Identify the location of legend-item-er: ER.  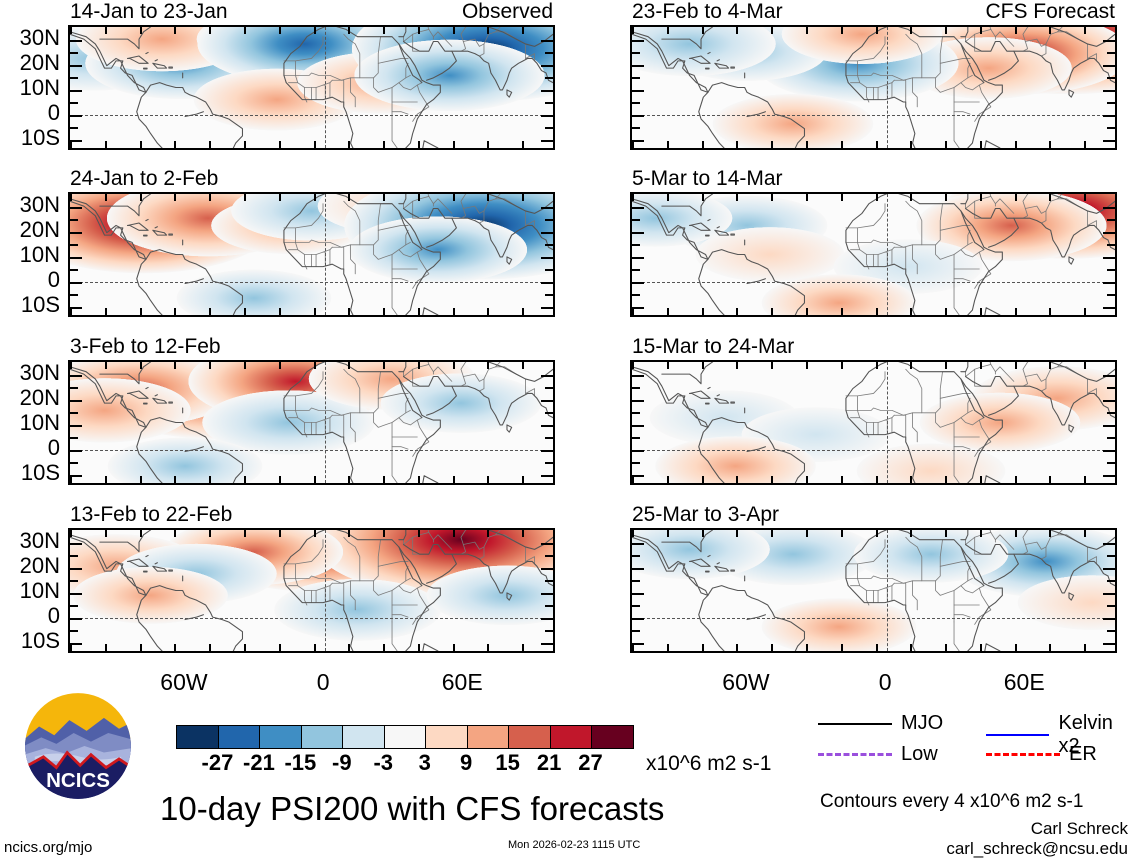
(1041, 754).